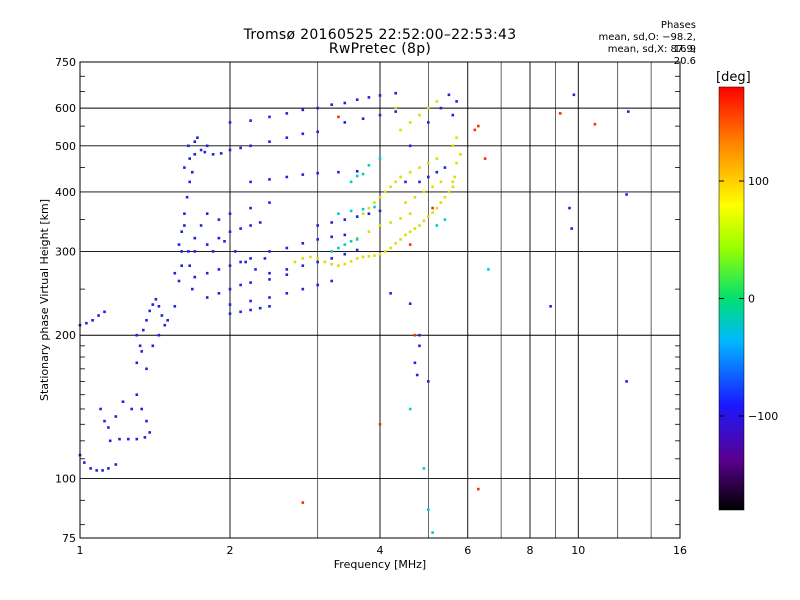  What do you see at coordinates (748, 299) in the screenshot?
I see `colorbar-ticks: 100 0 −100` at bounding box center [748, 299].